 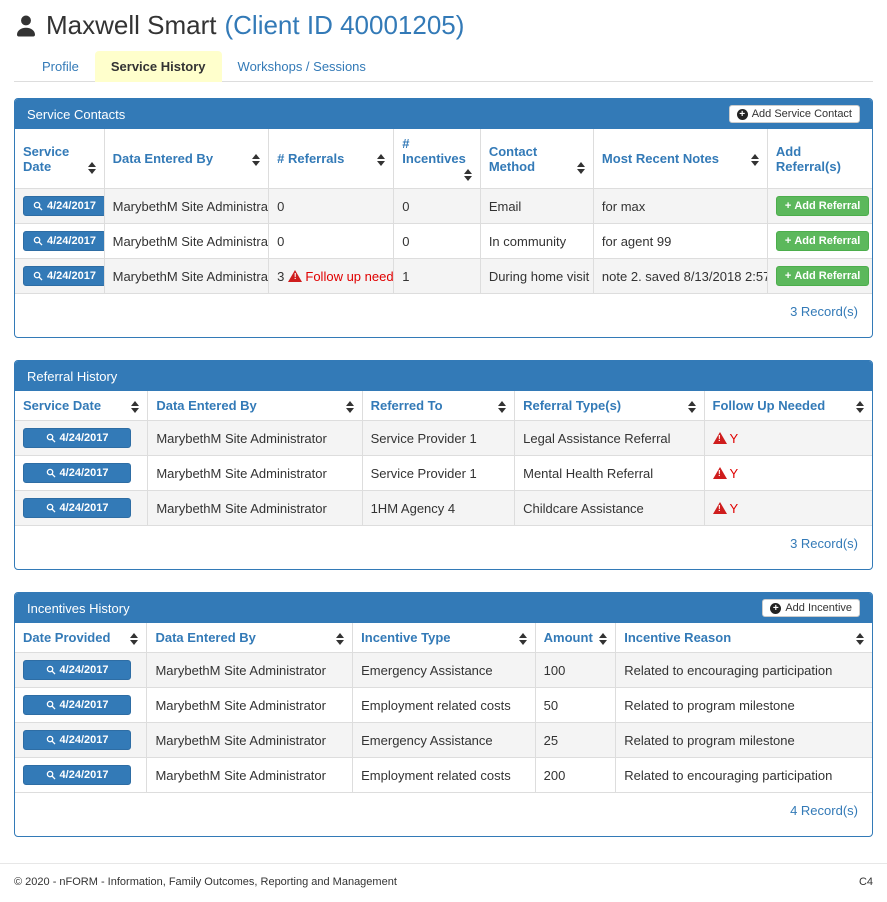 What do you see at coordinates (743, 705) in the screenshot?
I see `reason-cell: Related to program milestone` at bounding box center [743, 705].